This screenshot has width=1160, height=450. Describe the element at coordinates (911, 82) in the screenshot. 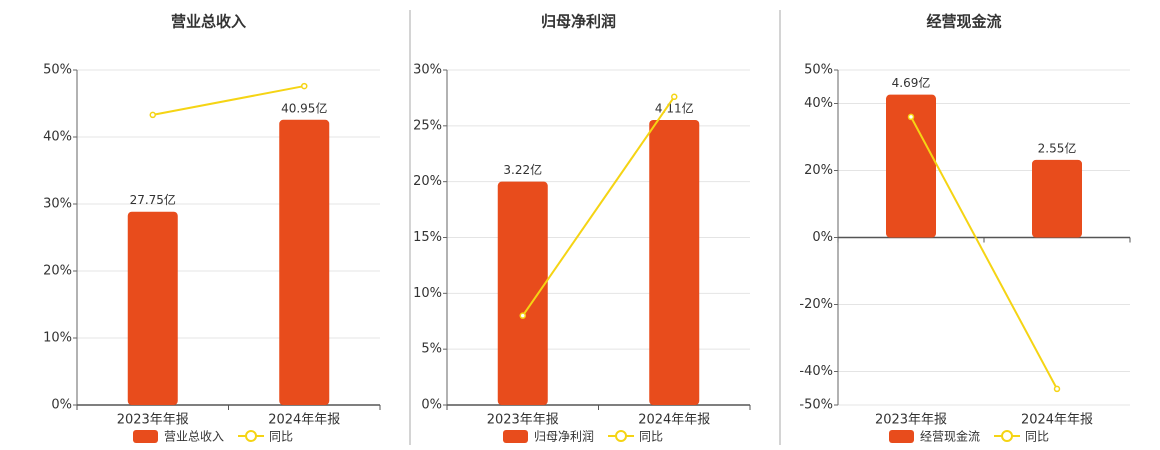

I see `value-label: 4.69亿` at that location.